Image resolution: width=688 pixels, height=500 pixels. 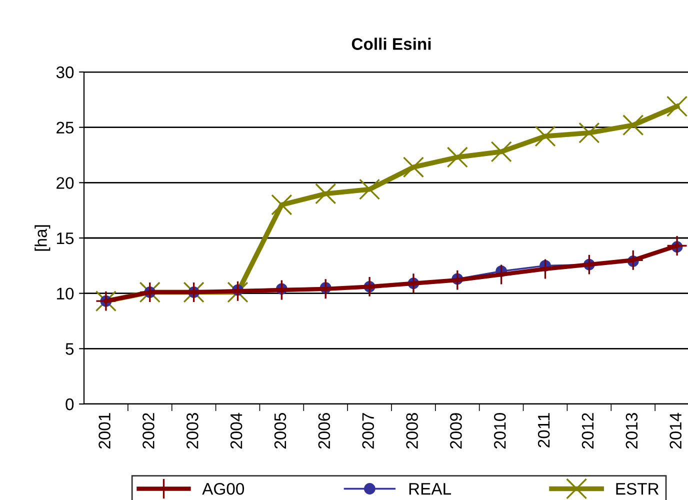 I want to click on x-tick-label: 2002, so click(x=148, y=431).